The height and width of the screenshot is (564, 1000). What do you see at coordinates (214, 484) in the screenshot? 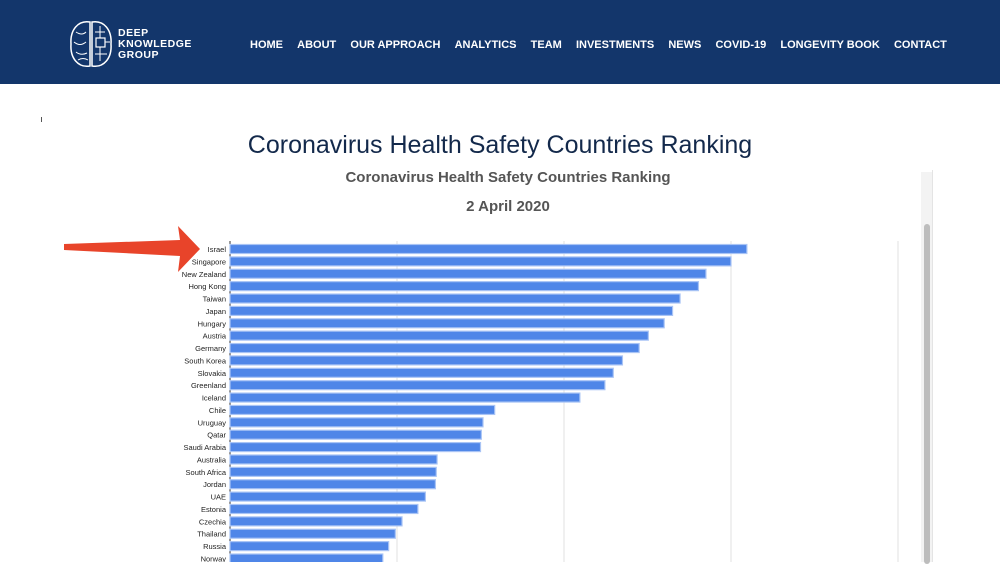
I see `category-label: Jordan` at bounding box center [214, 484].